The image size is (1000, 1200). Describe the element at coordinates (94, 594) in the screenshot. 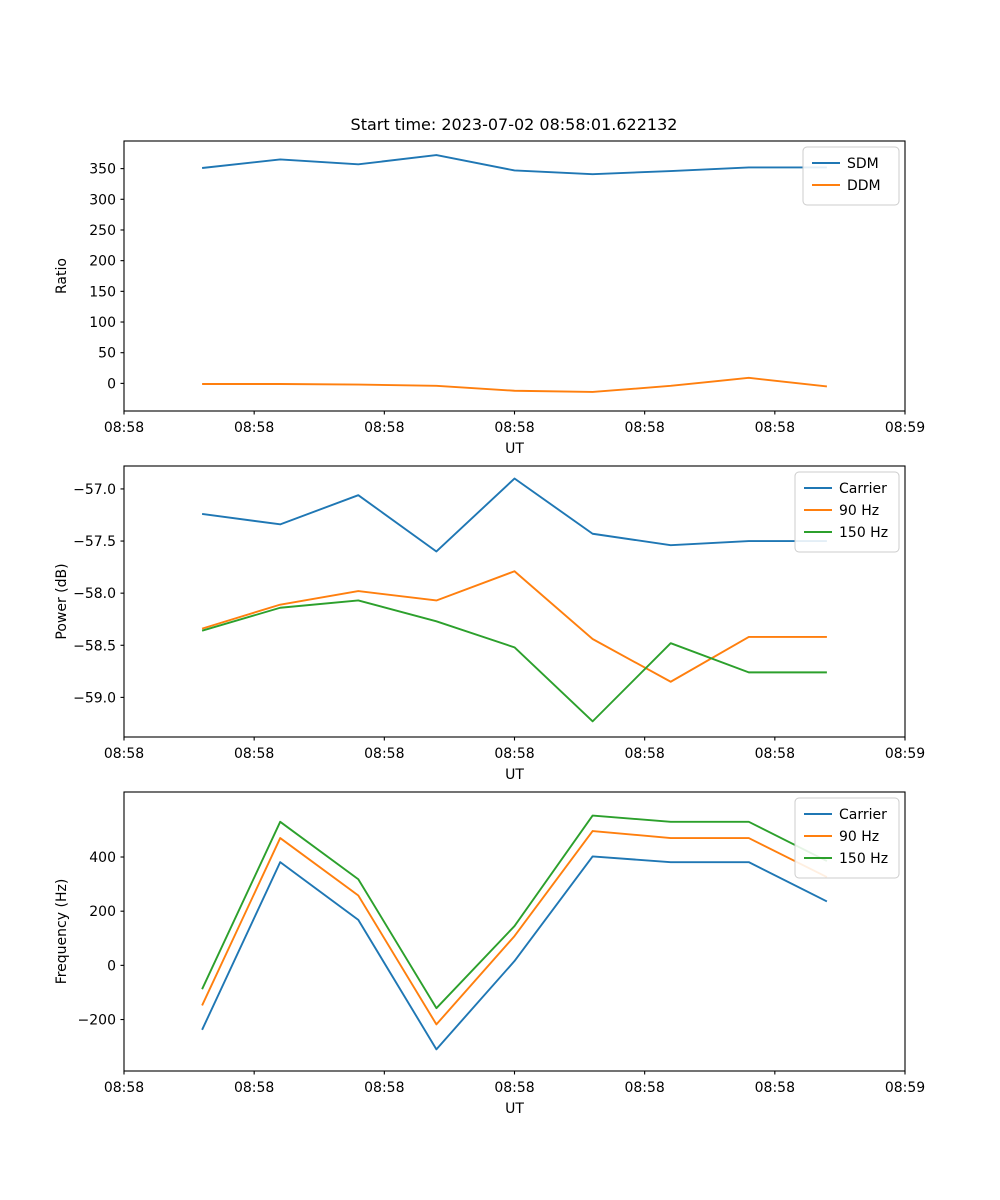

I see `y-tick-label: −58.0` at that location.